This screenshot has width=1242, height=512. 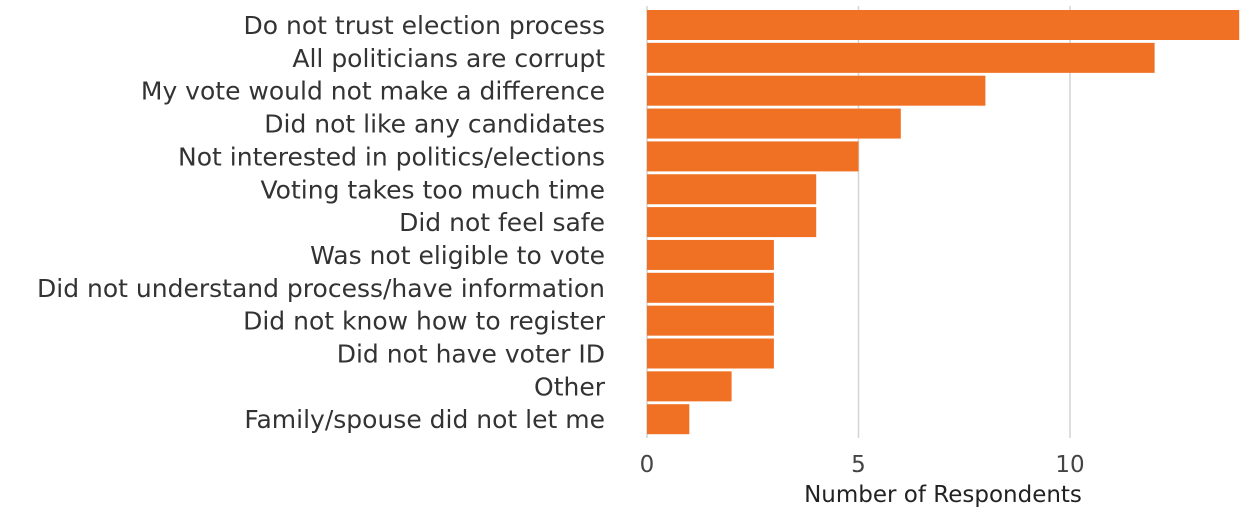 What do you see at coordinates (424, 419) in the screenshot?
I see `category-label: Family/spouse did not let me` at bounding box center [424, 419].